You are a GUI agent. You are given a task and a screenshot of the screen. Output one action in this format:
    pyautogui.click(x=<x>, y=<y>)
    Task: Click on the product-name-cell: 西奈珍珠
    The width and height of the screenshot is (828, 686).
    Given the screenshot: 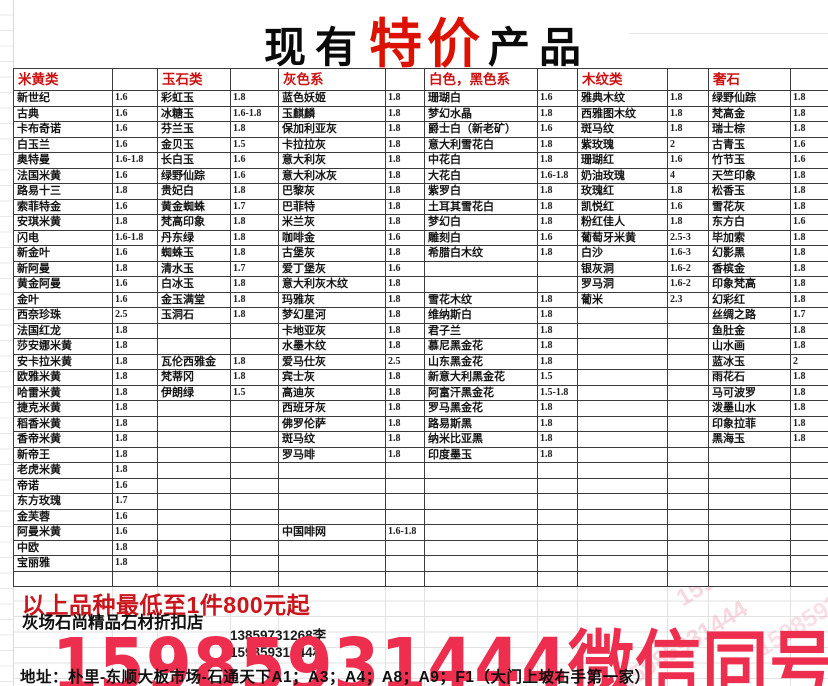 What is the action you would take?
    pyautogui.click(x=63, y=316)
    